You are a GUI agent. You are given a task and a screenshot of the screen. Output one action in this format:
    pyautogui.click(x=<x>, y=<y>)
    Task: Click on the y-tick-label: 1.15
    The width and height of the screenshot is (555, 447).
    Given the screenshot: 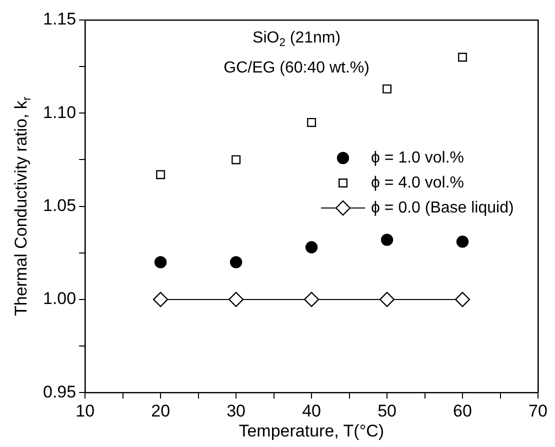 What is the action you would take?
    pyautogui.click(x=59, y=19)
    